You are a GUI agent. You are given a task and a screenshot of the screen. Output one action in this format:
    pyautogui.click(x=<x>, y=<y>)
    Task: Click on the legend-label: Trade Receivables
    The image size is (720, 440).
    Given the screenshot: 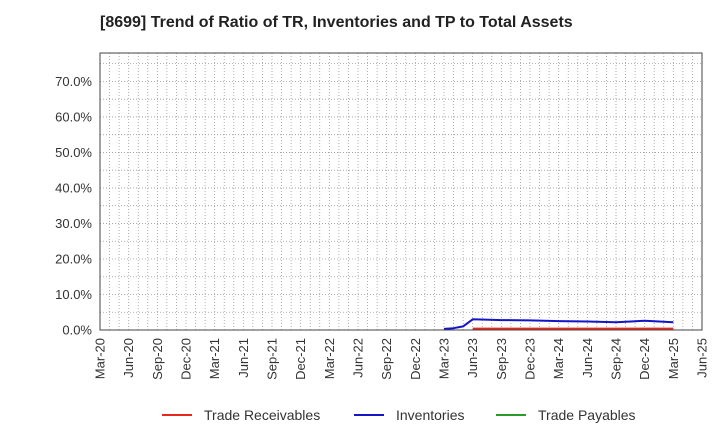 What is the action you would take?
    pyautogui.click(x=262, y=415)
    